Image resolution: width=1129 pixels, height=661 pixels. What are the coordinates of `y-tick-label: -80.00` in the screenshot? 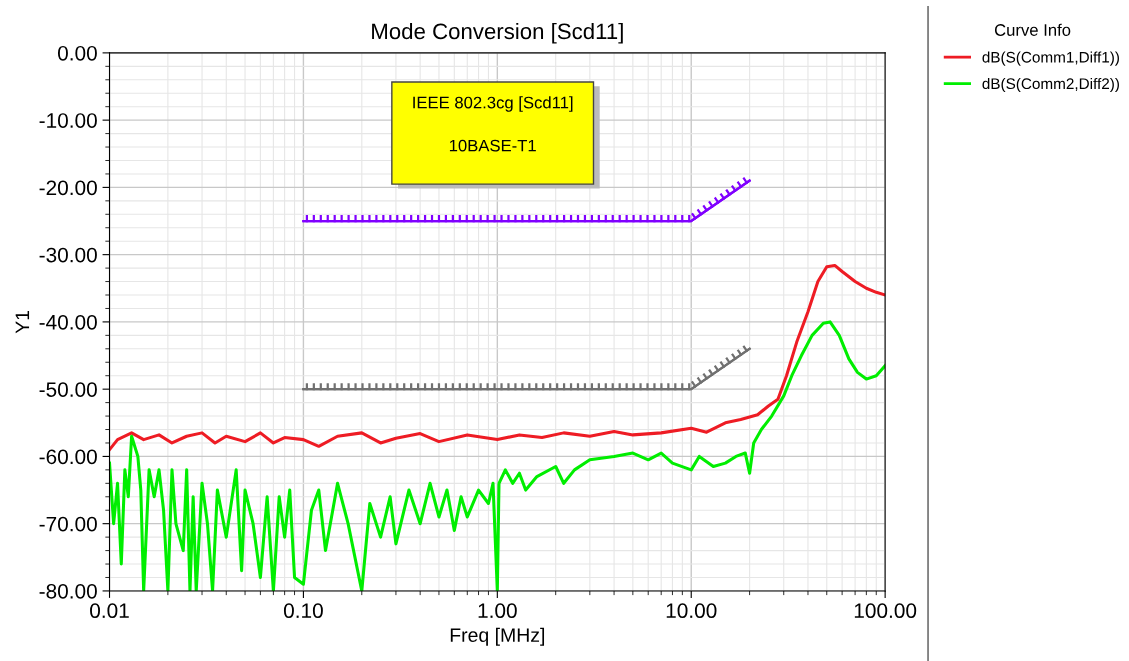 It's located at (68, 591).